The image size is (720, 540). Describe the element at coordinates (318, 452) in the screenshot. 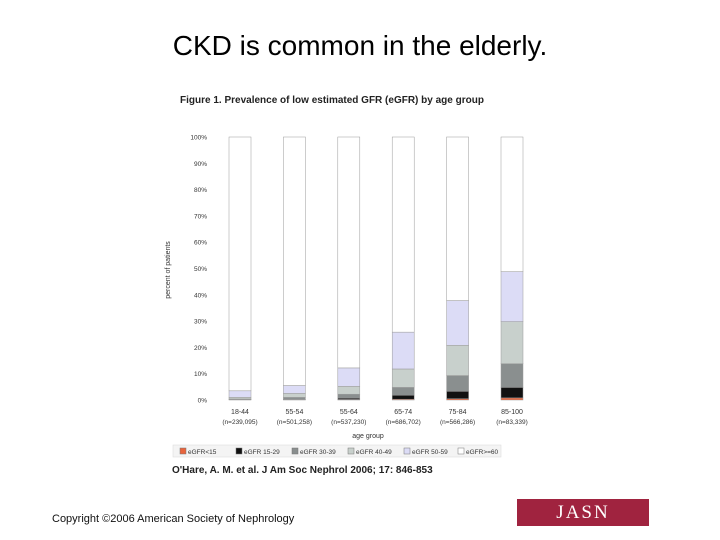

I see `legend-label: eGFR 30-39` at that location.